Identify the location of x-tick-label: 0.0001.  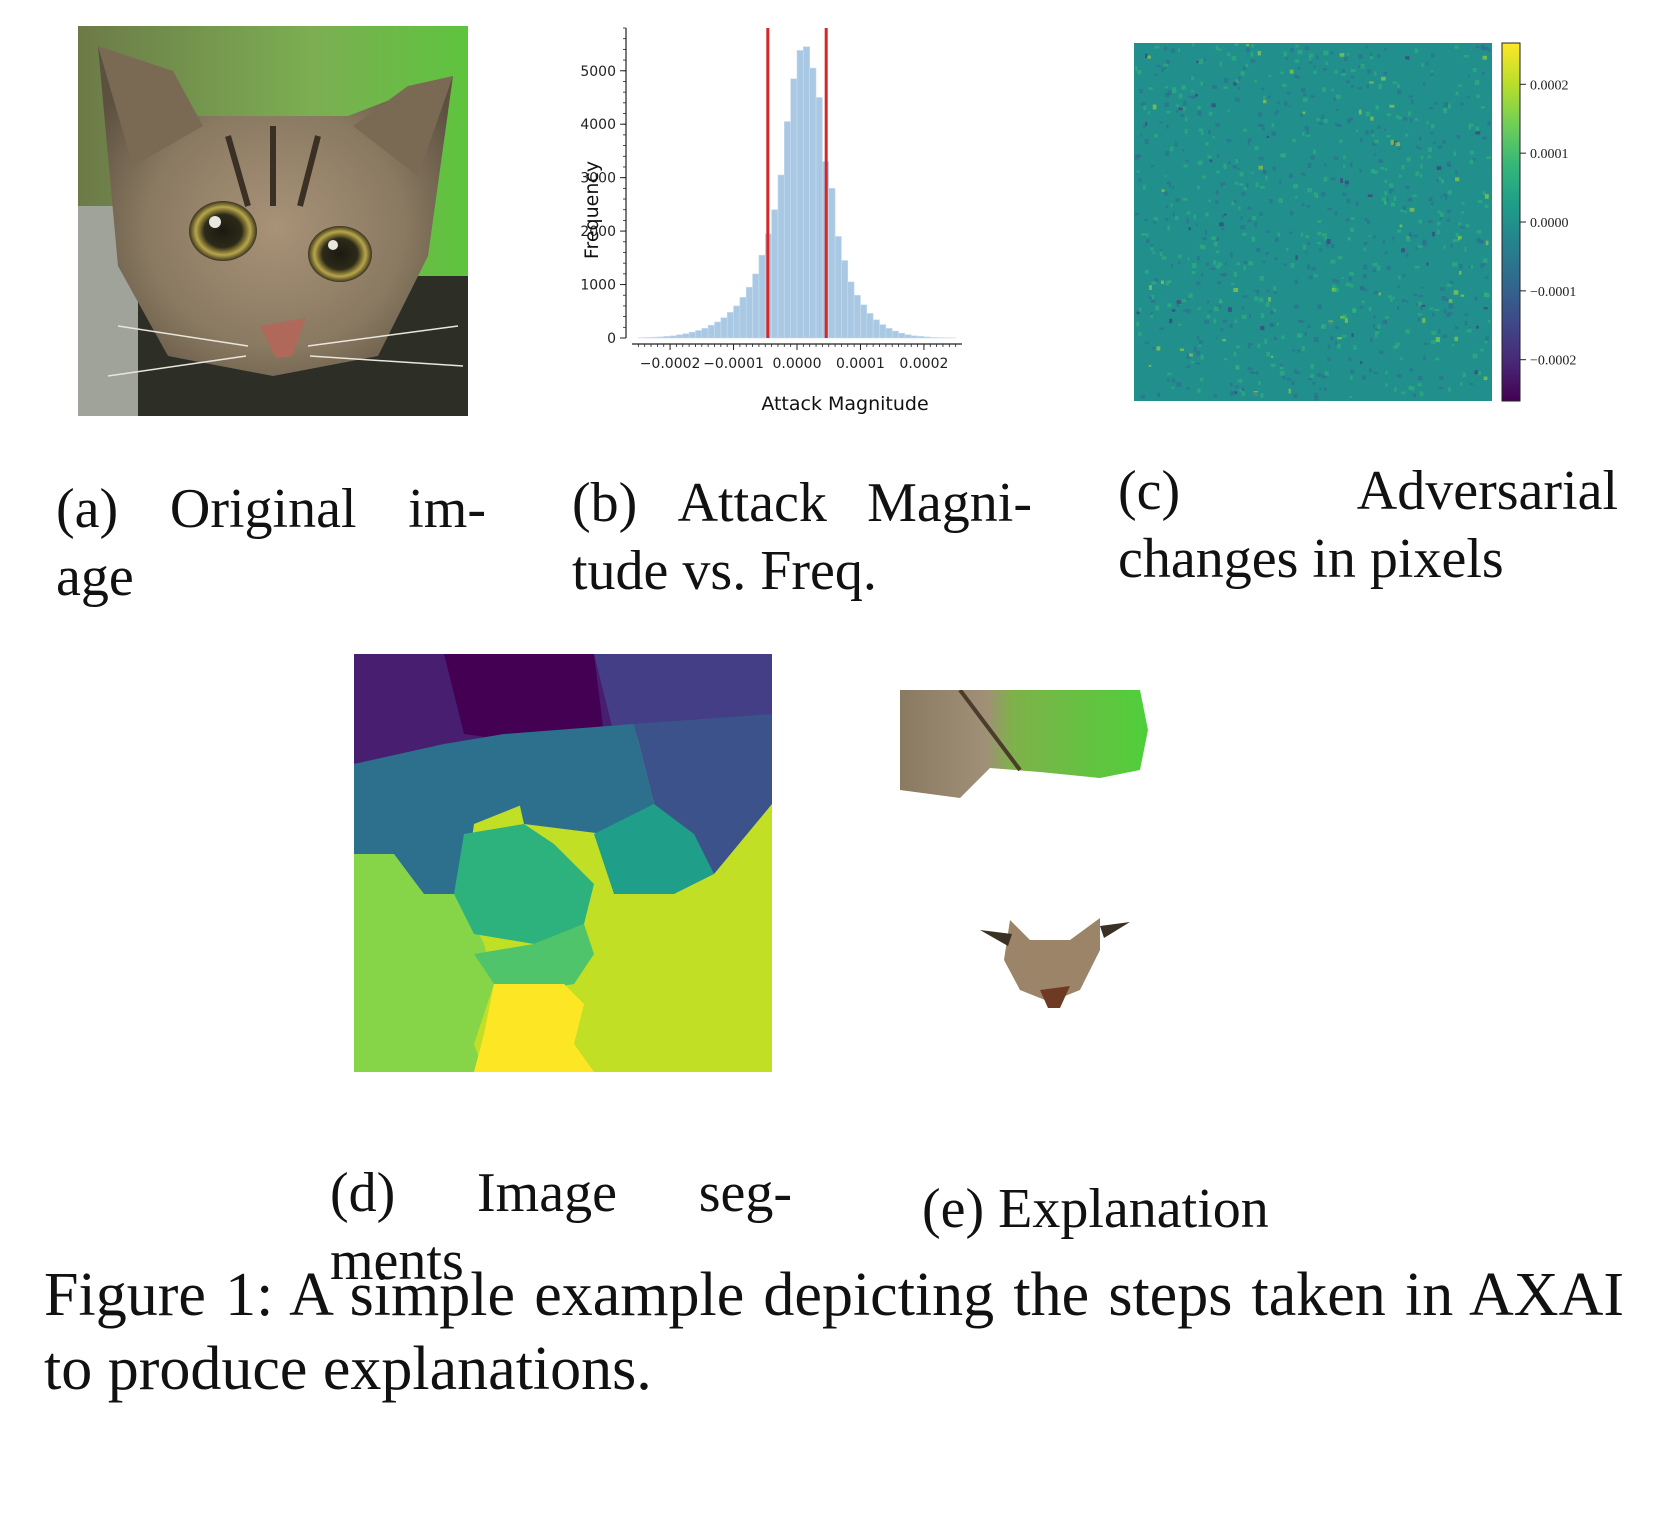
(860, 364).